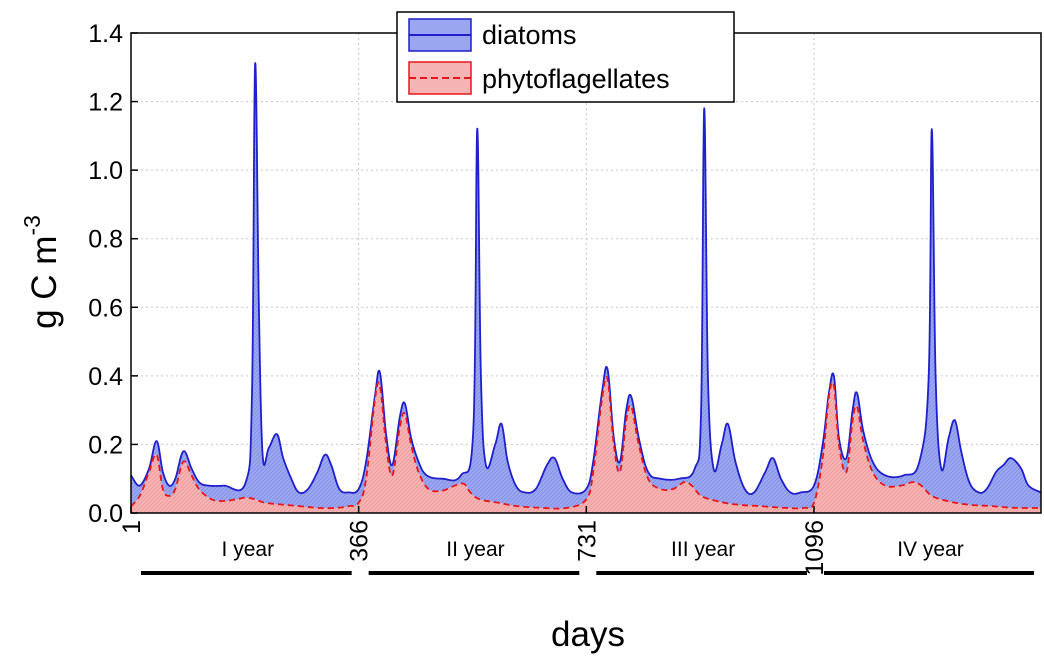 This screenshot has height=657, width=1044. I want to click on y-axis-title: g C m-3, so click(41, 272).